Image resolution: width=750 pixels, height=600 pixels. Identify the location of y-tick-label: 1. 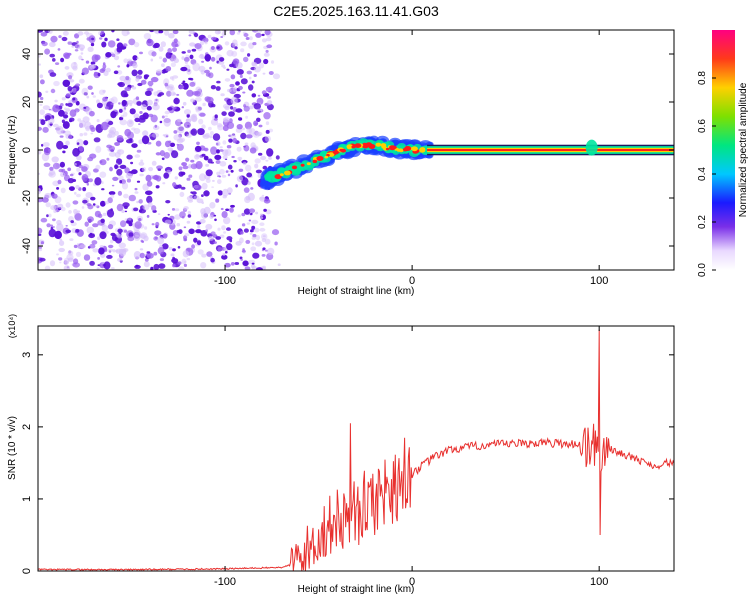
(27, 499).